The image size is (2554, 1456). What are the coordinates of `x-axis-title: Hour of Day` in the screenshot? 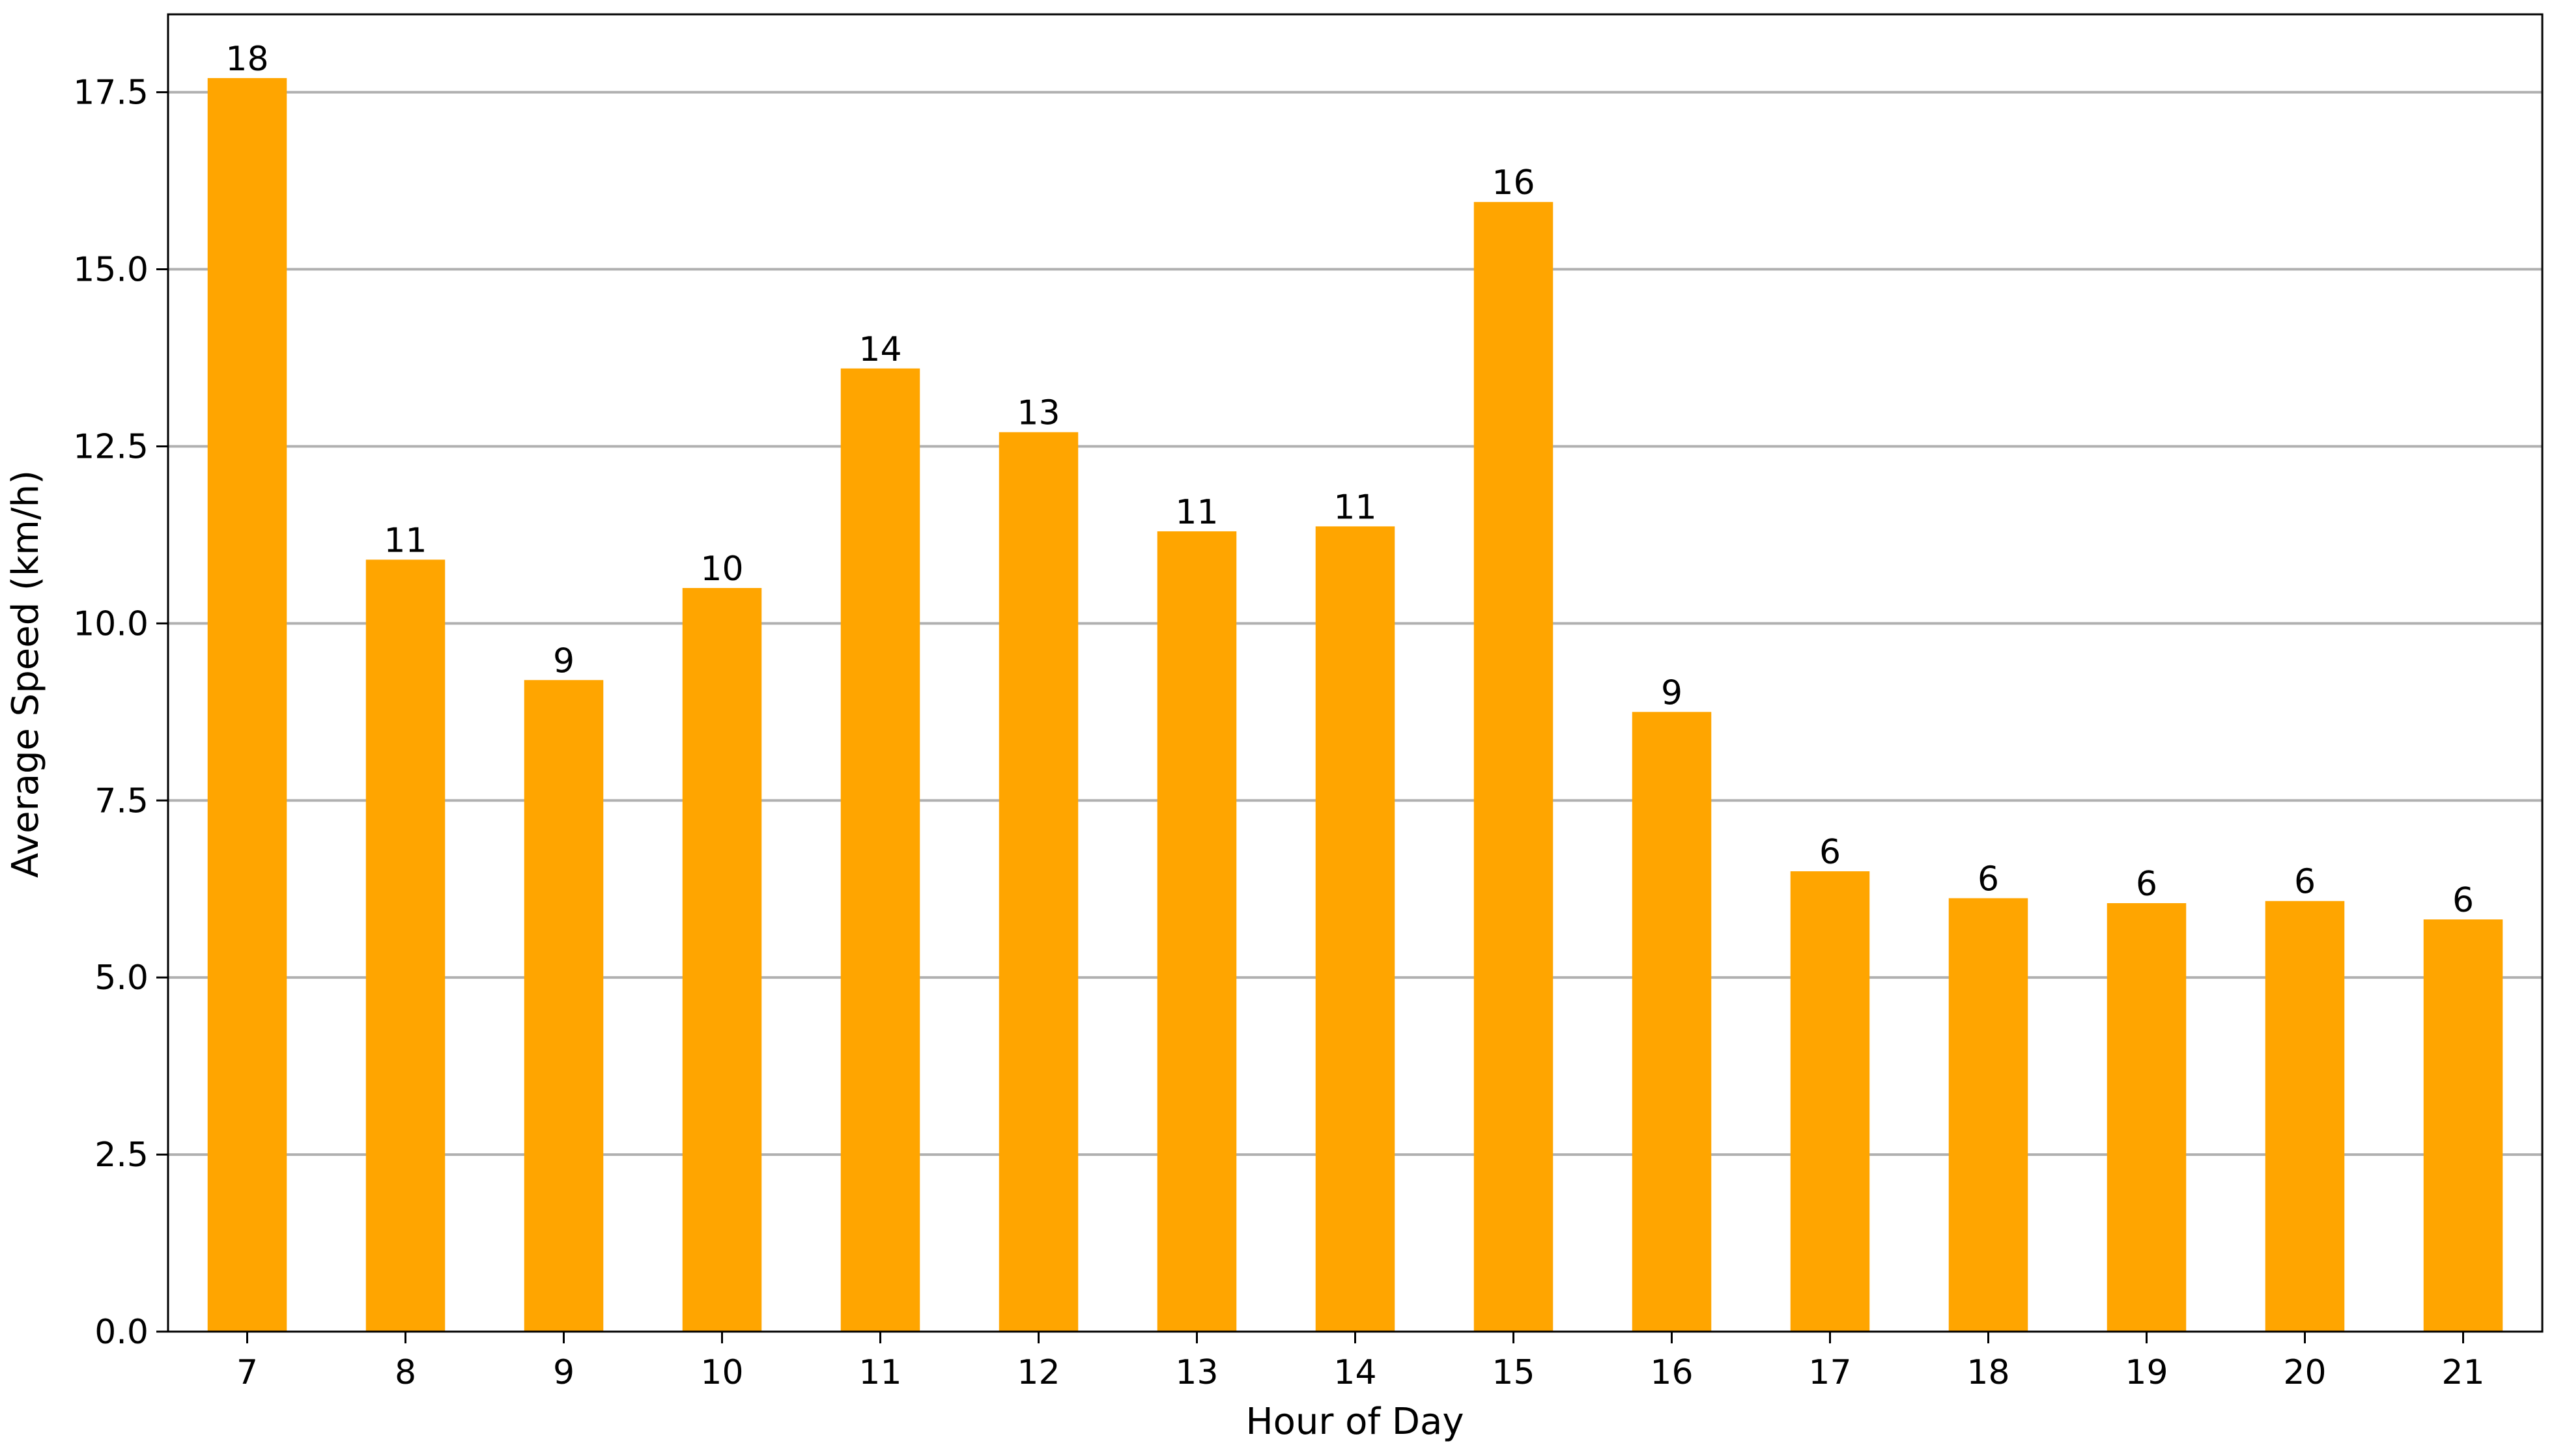 It's located at (1354, 1422).